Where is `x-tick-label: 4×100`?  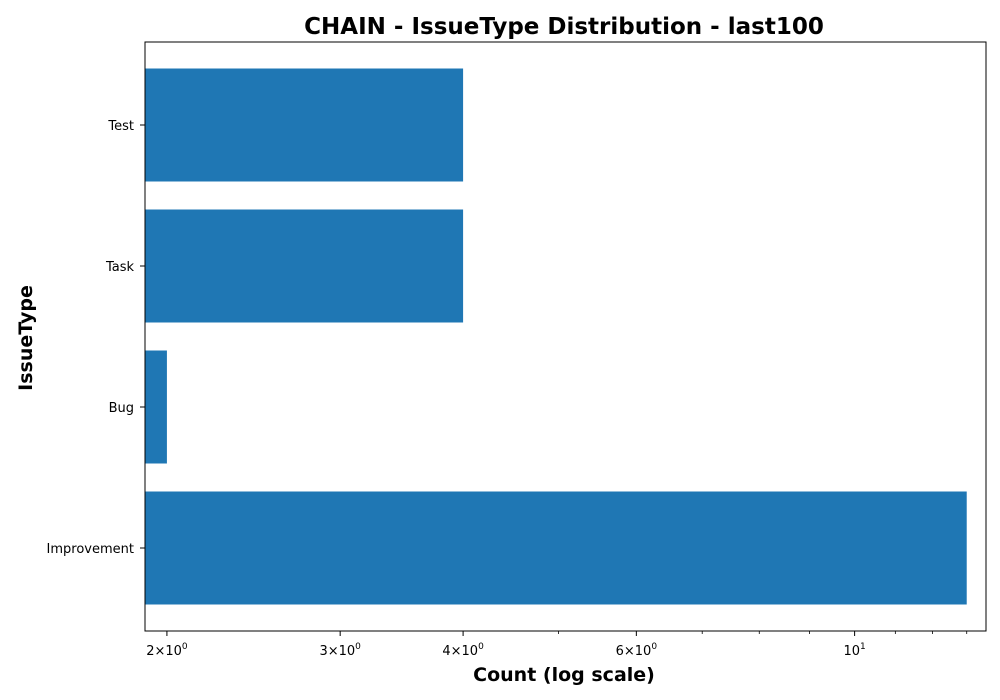
x-tick-label: 4×100 is located at coordinates (463, 650).